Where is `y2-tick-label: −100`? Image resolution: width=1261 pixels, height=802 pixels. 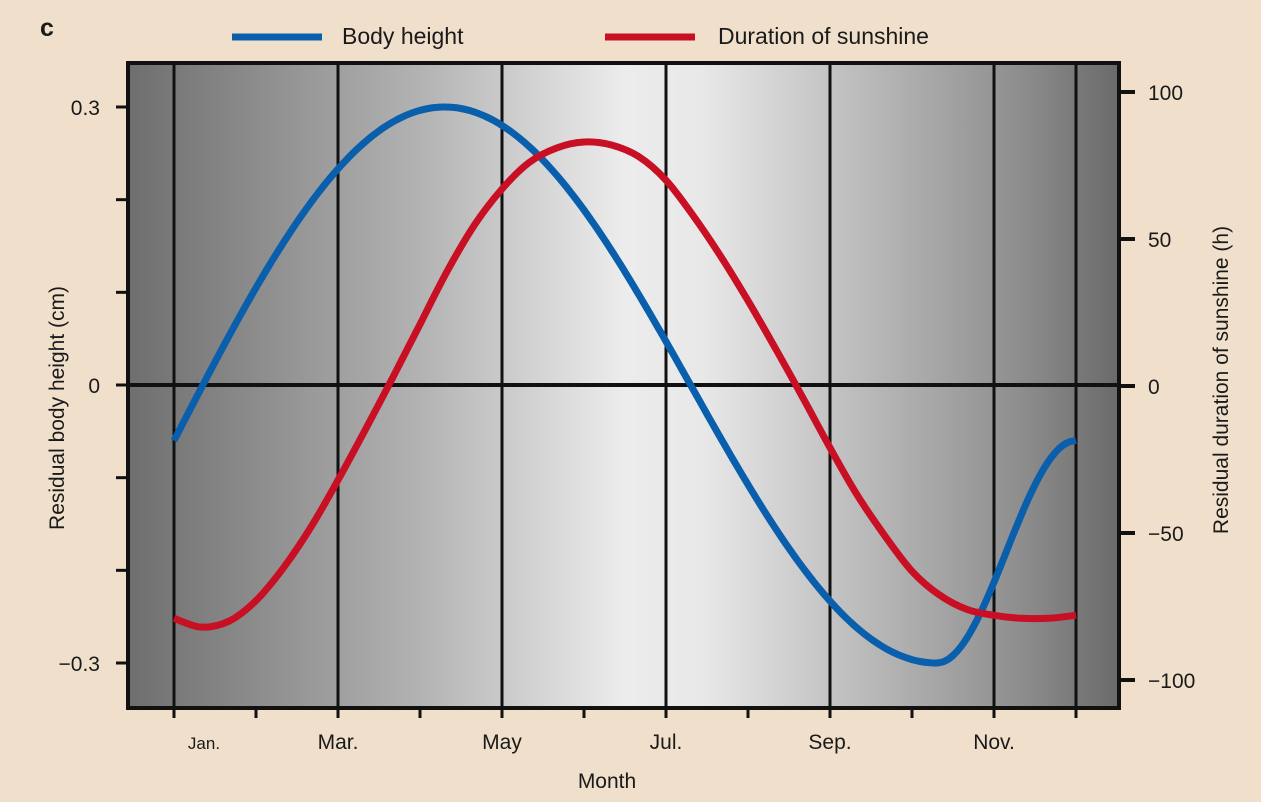 y2-tick-label: −100 is located at coordinates (1171, 681).